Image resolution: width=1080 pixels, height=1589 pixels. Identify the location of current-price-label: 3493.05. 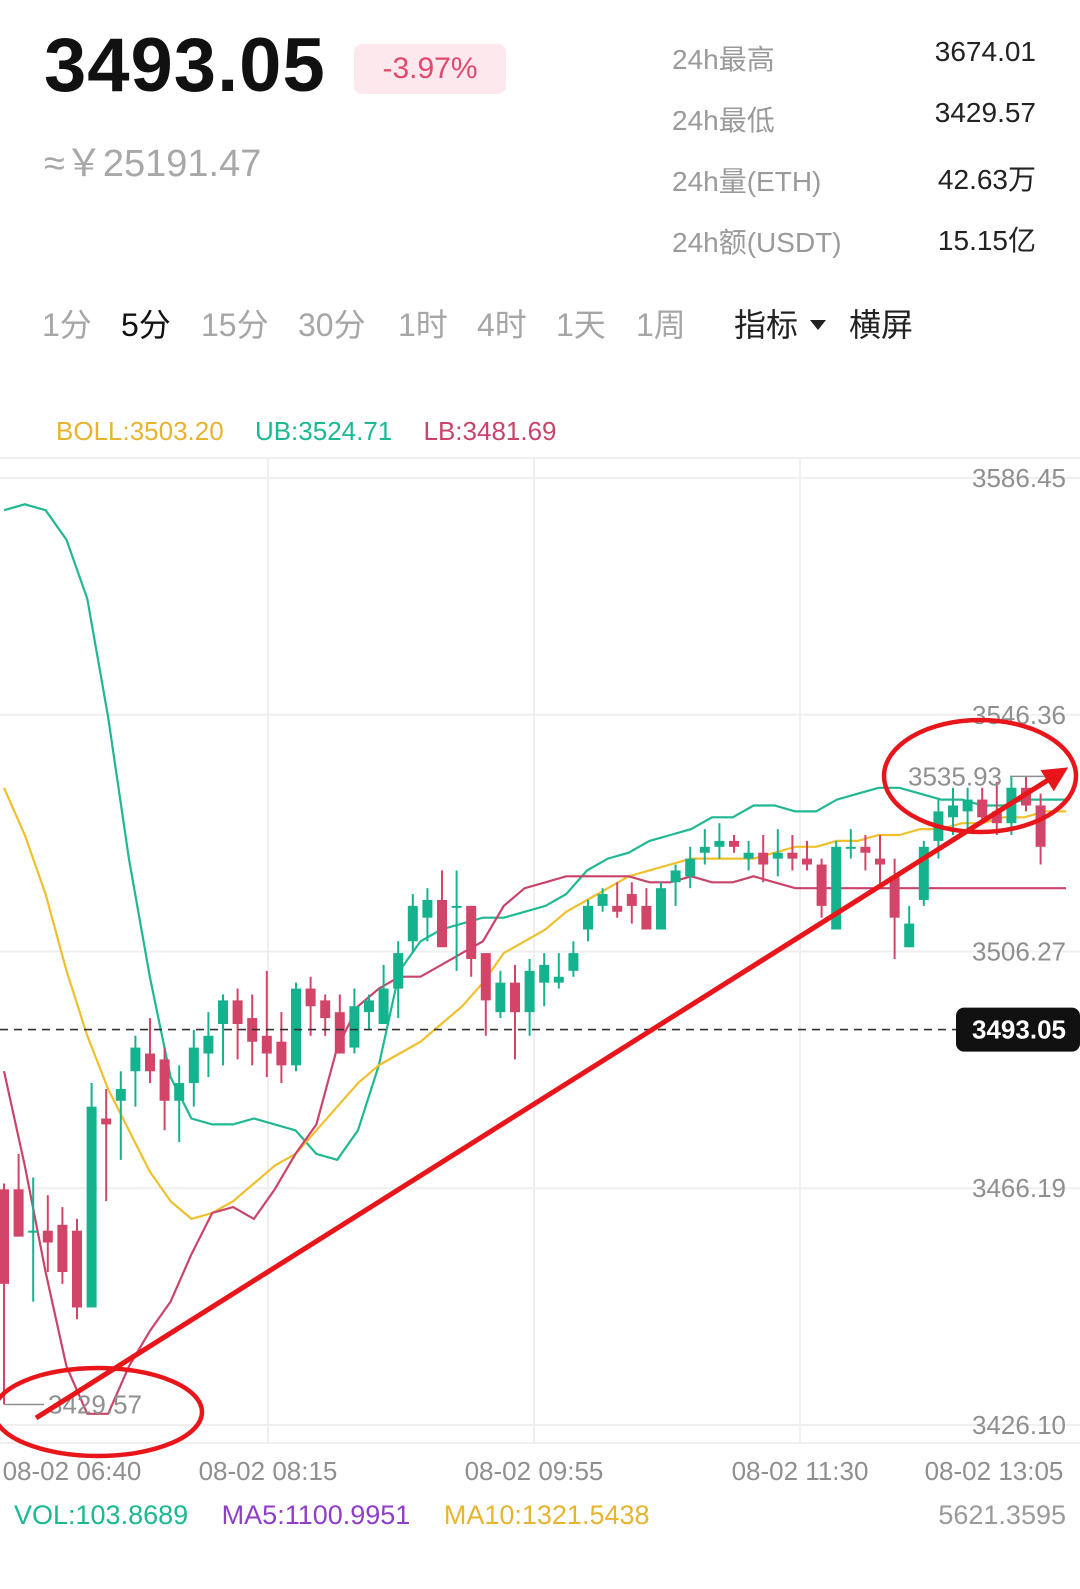
(1019, 1030).